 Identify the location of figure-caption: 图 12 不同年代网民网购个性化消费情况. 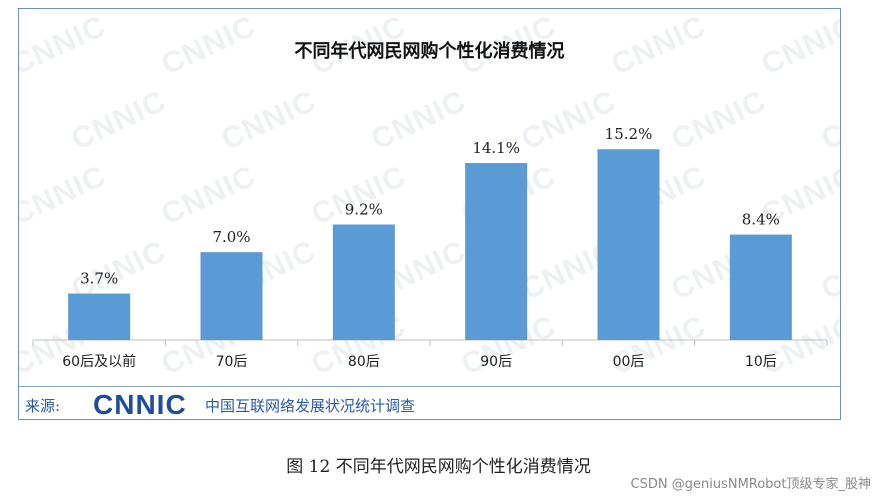
(438, 467).